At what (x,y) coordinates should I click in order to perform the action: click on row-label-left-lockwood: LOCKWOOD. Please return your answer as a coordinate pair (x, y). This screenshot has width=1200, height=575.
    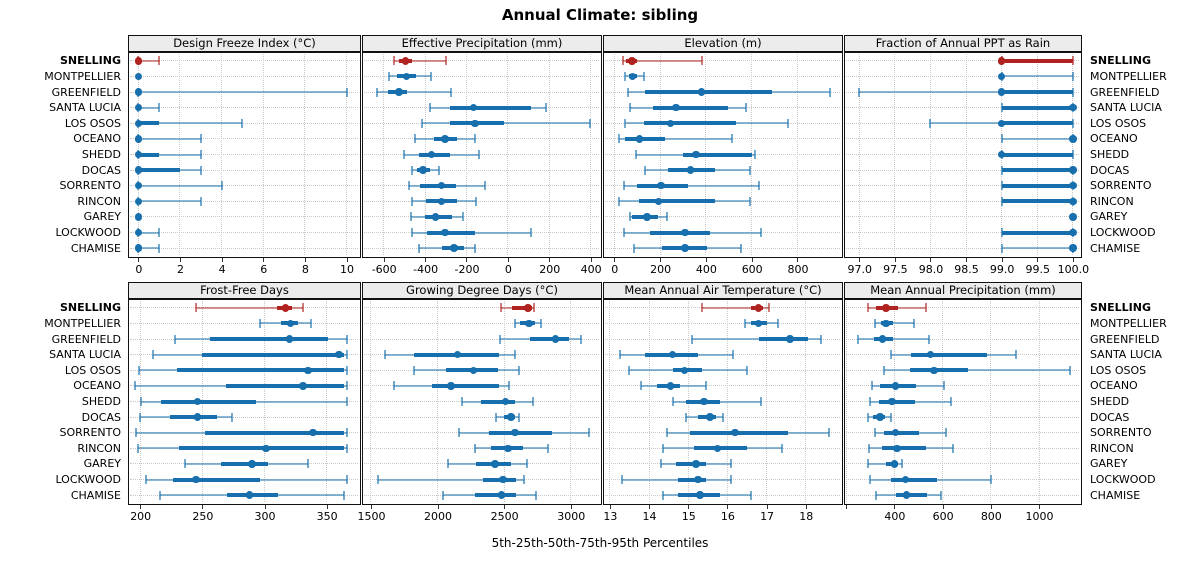
    Looking at the image, I should click on (88, 233).